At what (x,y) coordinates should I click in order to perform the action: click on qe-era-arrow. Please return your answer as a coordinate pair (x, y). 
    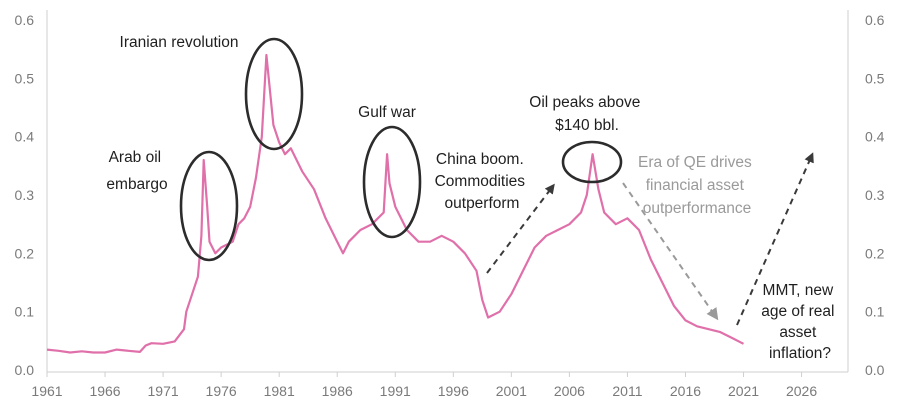
    Looking at the image, I should click on (670, 251).